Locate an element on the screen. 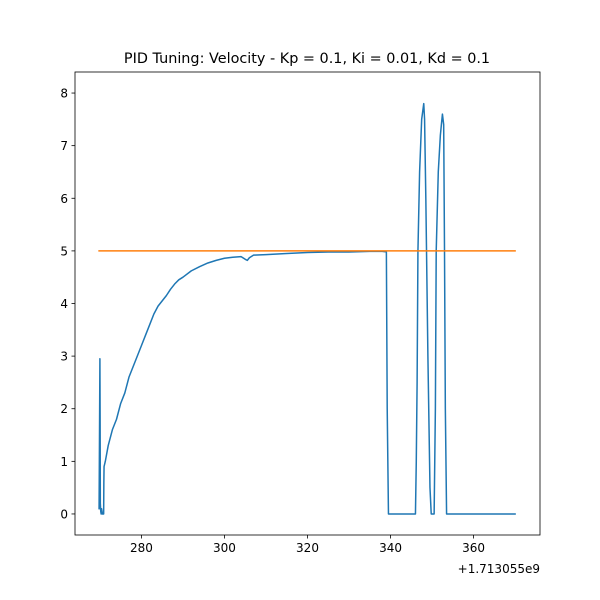  x-tick-label-2: 320 is located at coordinates (307, 548).